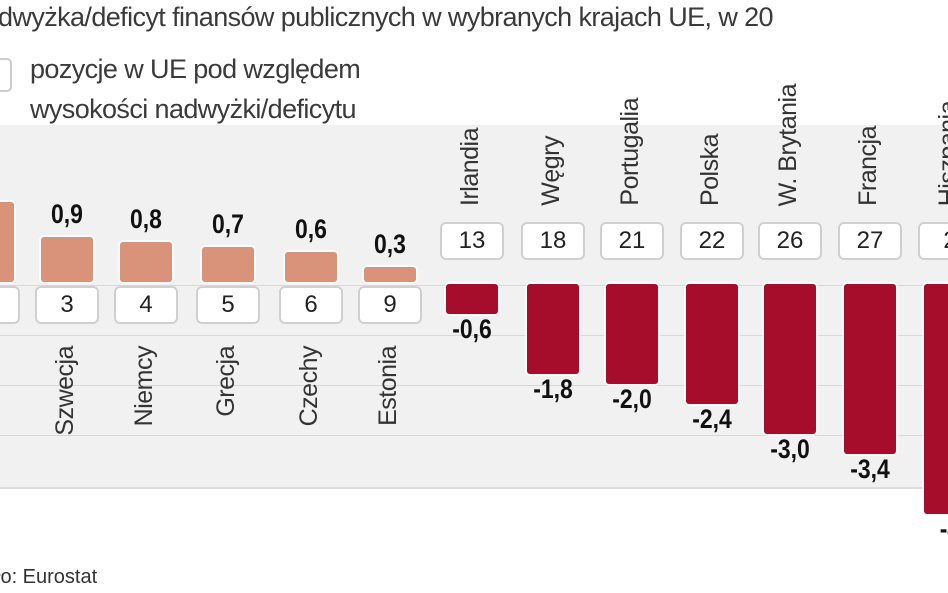  Describe the element at coordinates (195, 69) in the screenshot. I see `legend-text-line1: pozycje w UE pod względem` at that location.